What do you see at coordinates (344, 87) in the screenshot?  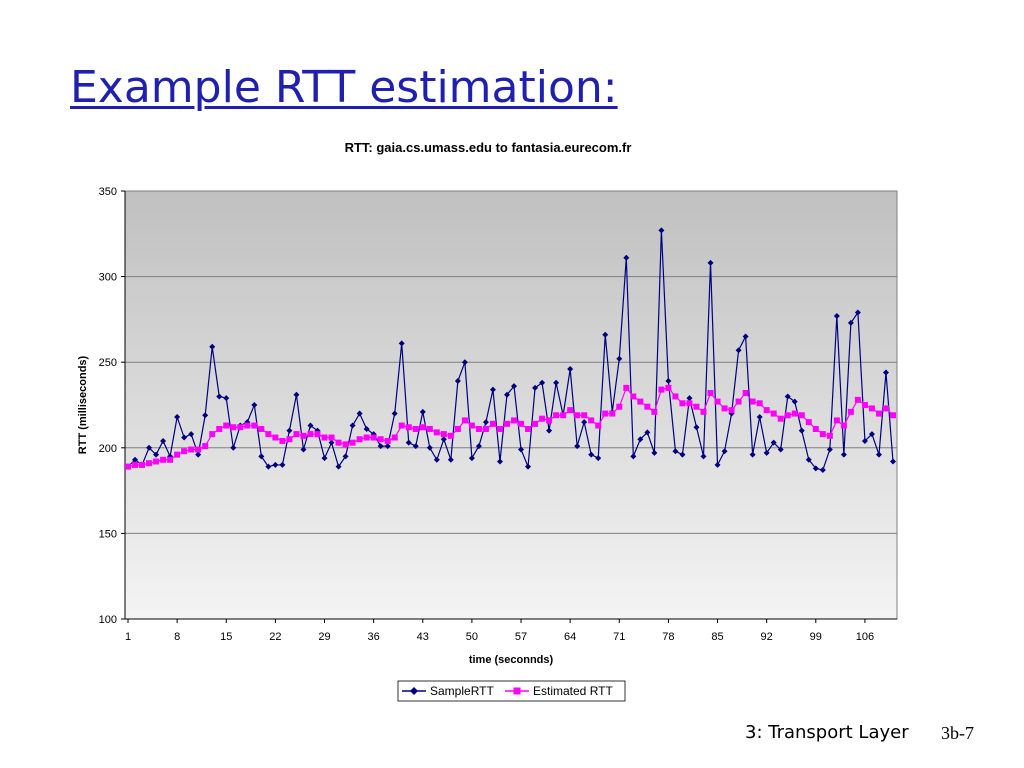 I see `slide-title: Example RTT estimation:` at bounding box center [344, 87].